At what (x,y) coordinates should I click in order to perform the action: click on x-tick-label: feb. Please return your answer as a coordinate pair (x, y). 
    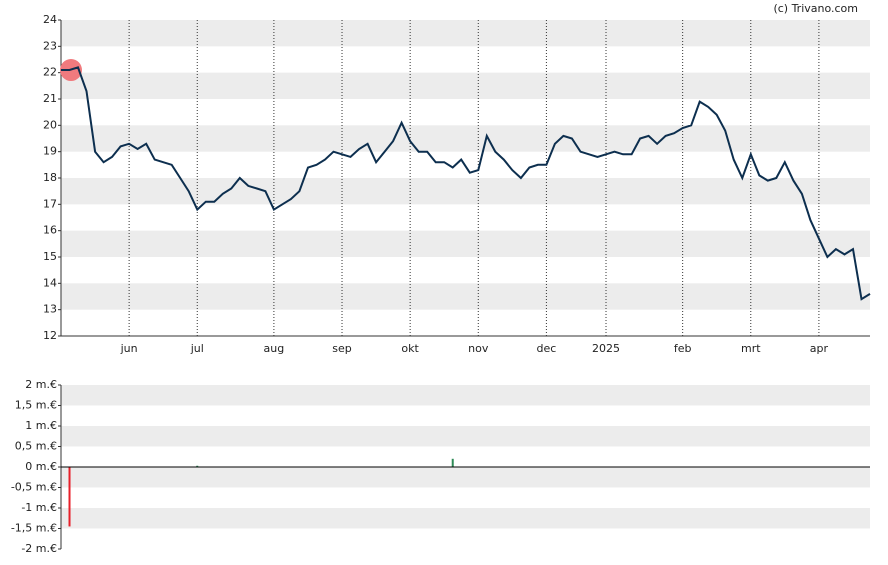
    Looking at the image, I should click on (683, 348).